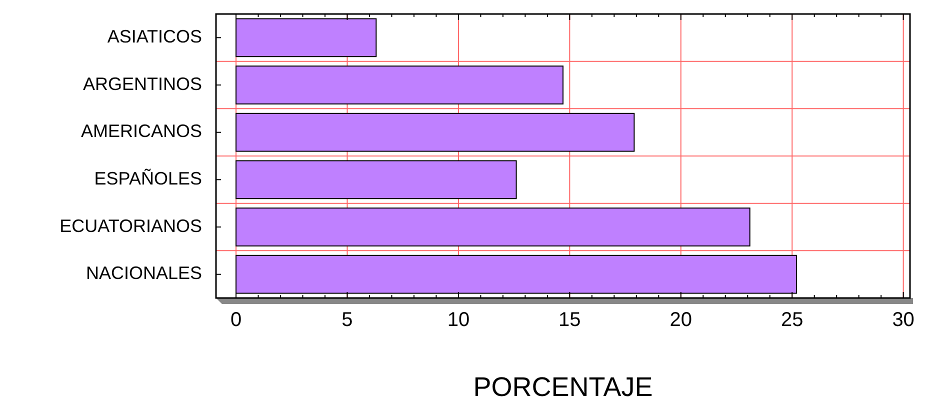 This screenshot has height=408, width=930. I want to click on y-tick-label: ASIATICOS, so click(154, 36).